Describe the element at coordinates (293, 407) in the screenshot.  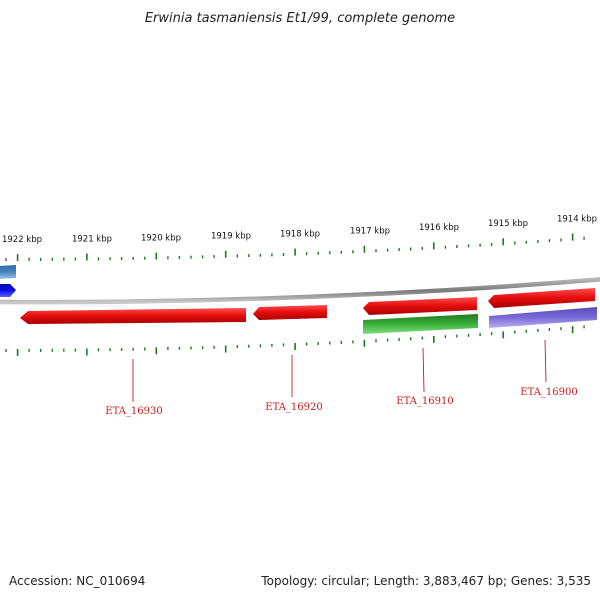
I see `gene-label-text: ETA_16920` at that location.